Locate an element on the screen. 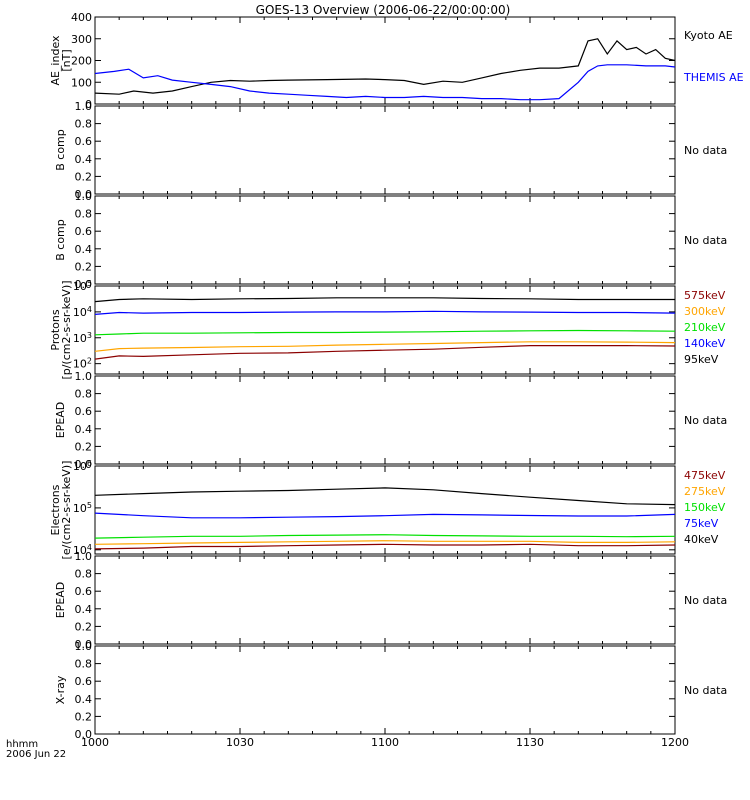 This screenshot has height=800, width=750. x-tick-label: 1100 is located at coordinates (385, 742).